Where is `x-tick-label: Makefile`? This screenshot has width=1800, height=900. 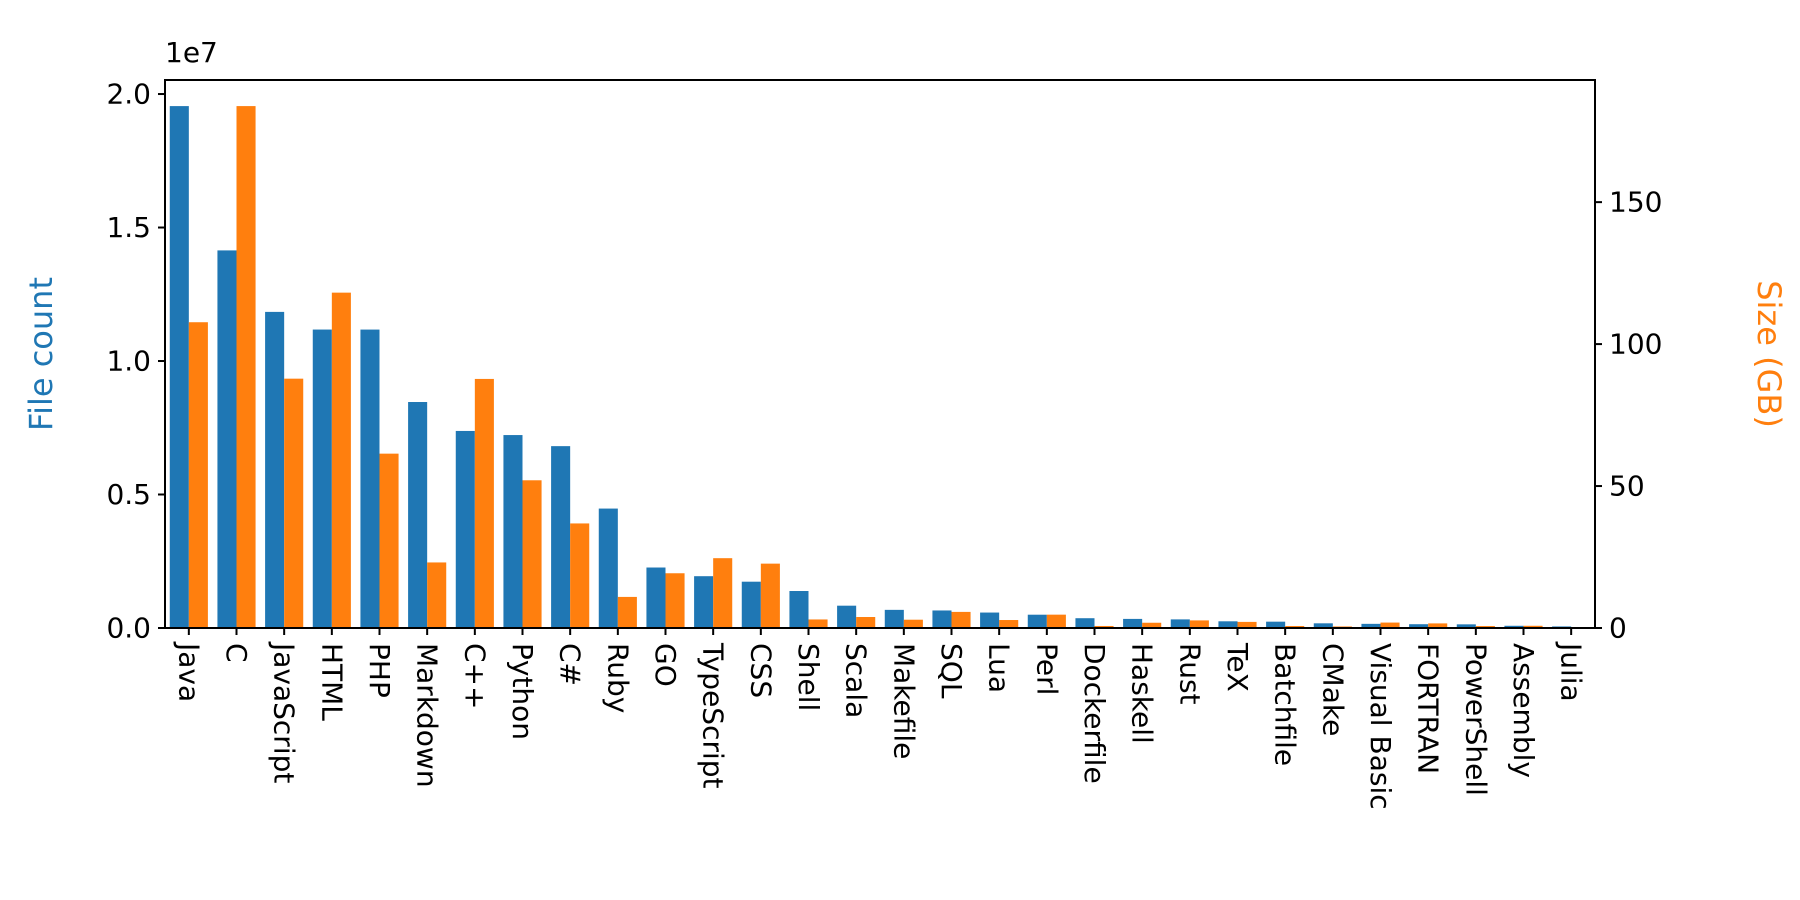 x-tick-label: Makefile is located at coordinates (903, 701).